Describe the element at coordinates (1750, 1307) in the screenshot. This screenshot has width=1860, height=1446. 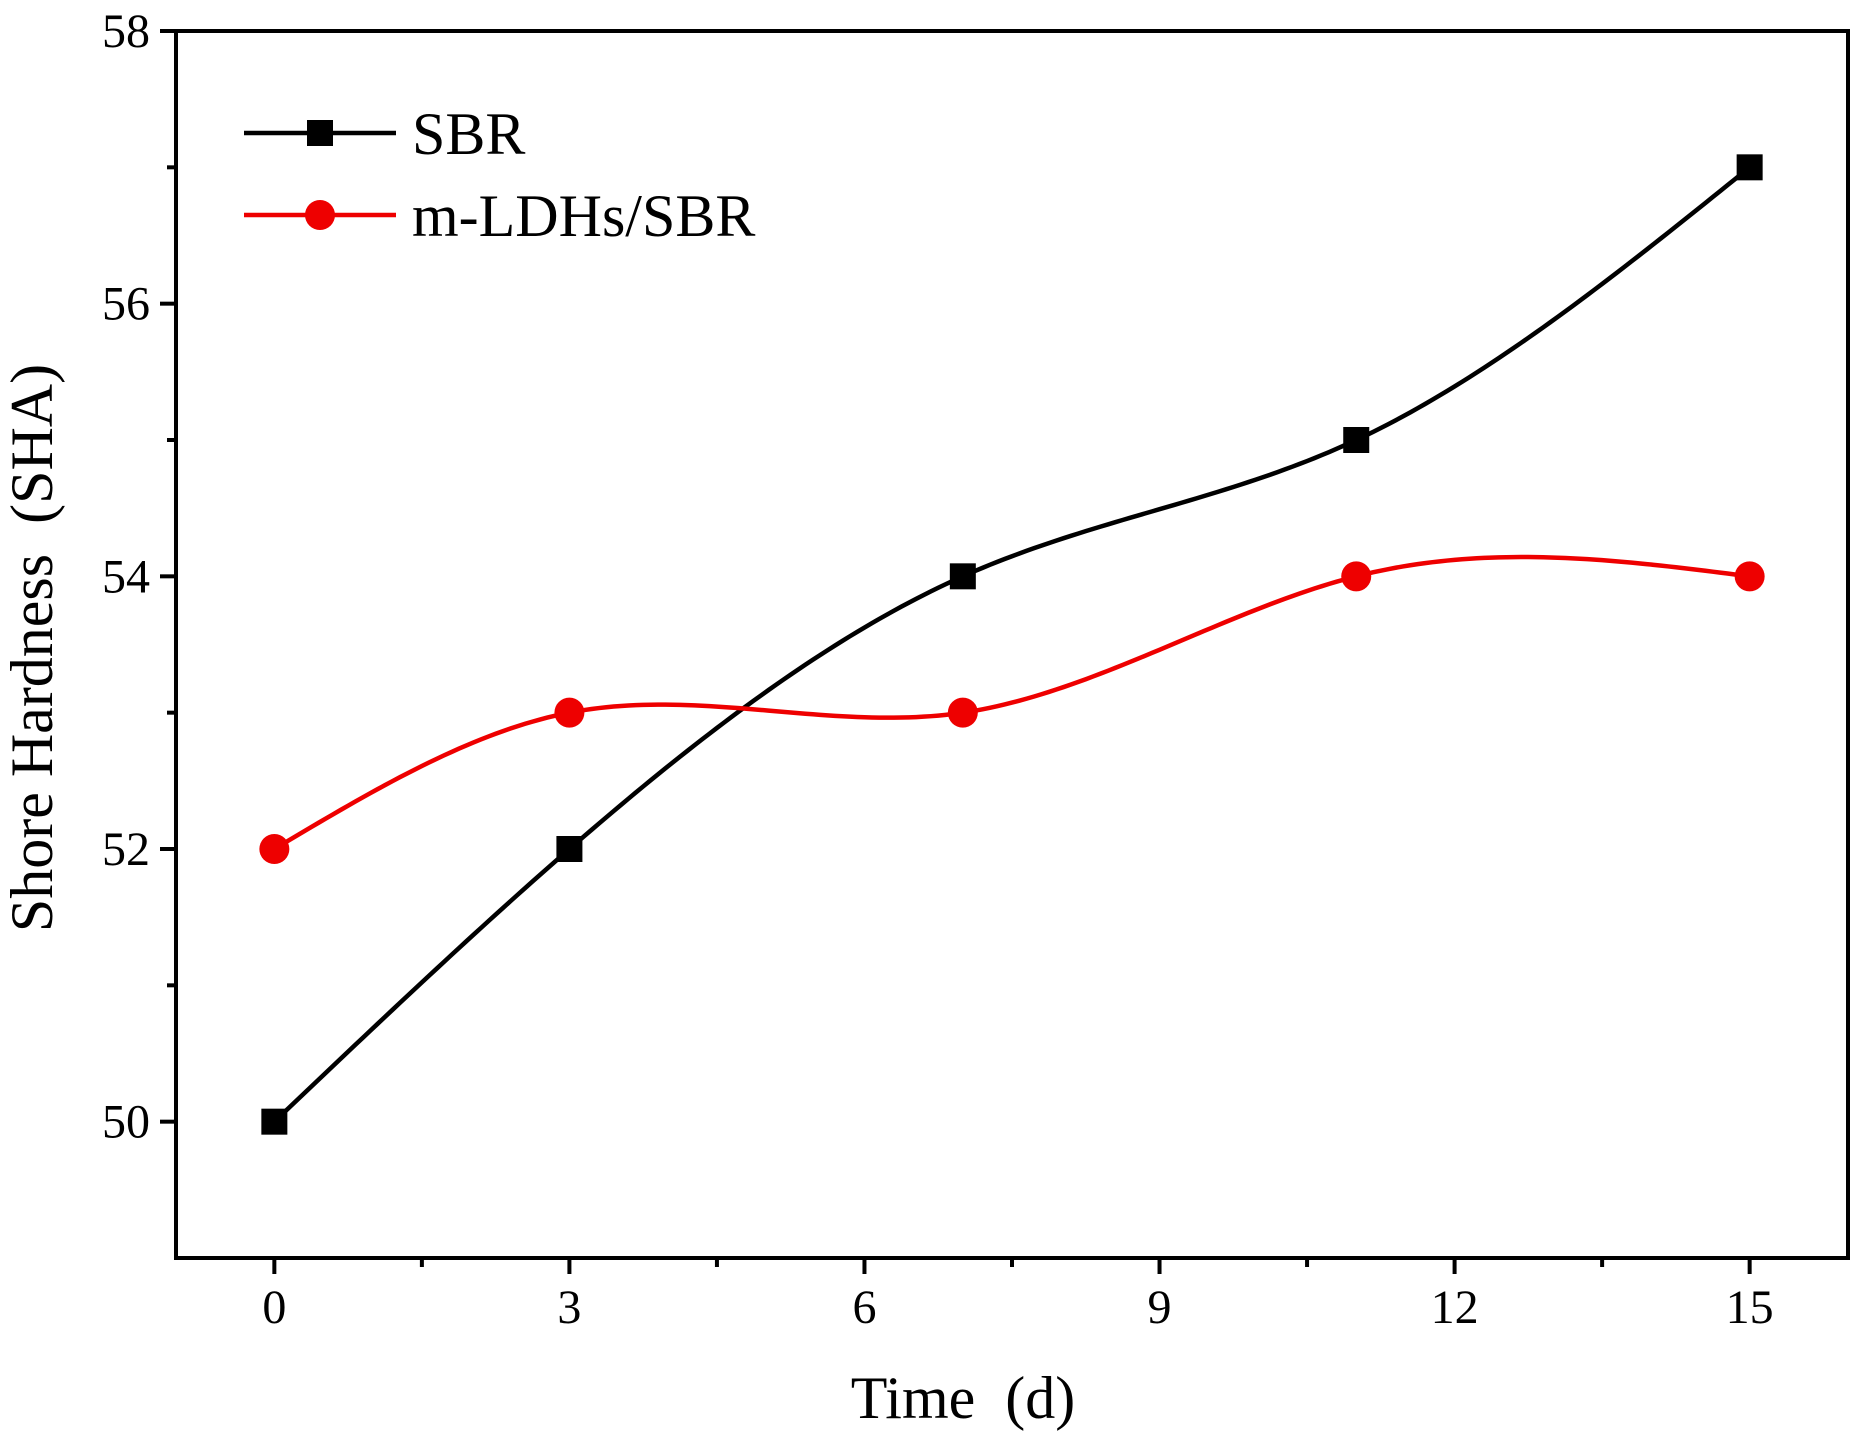
I see `x-tick-label: 15` at that location.